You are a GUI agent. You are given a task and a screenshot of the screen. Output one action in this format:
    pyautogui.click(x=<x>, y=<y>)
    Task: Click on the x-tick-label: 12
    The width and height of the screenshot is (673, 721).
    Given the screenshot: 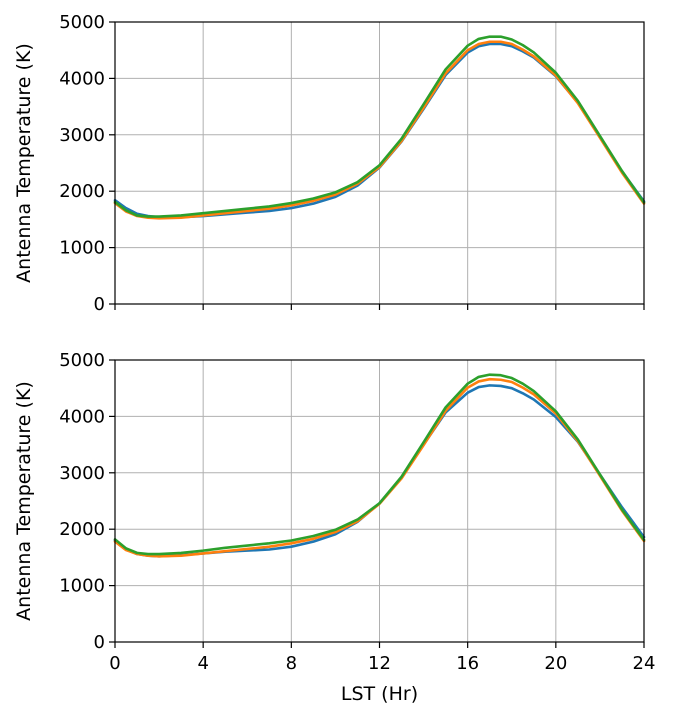 What is the action you would take?
    pyautogui.click(x=379, y=663)
    